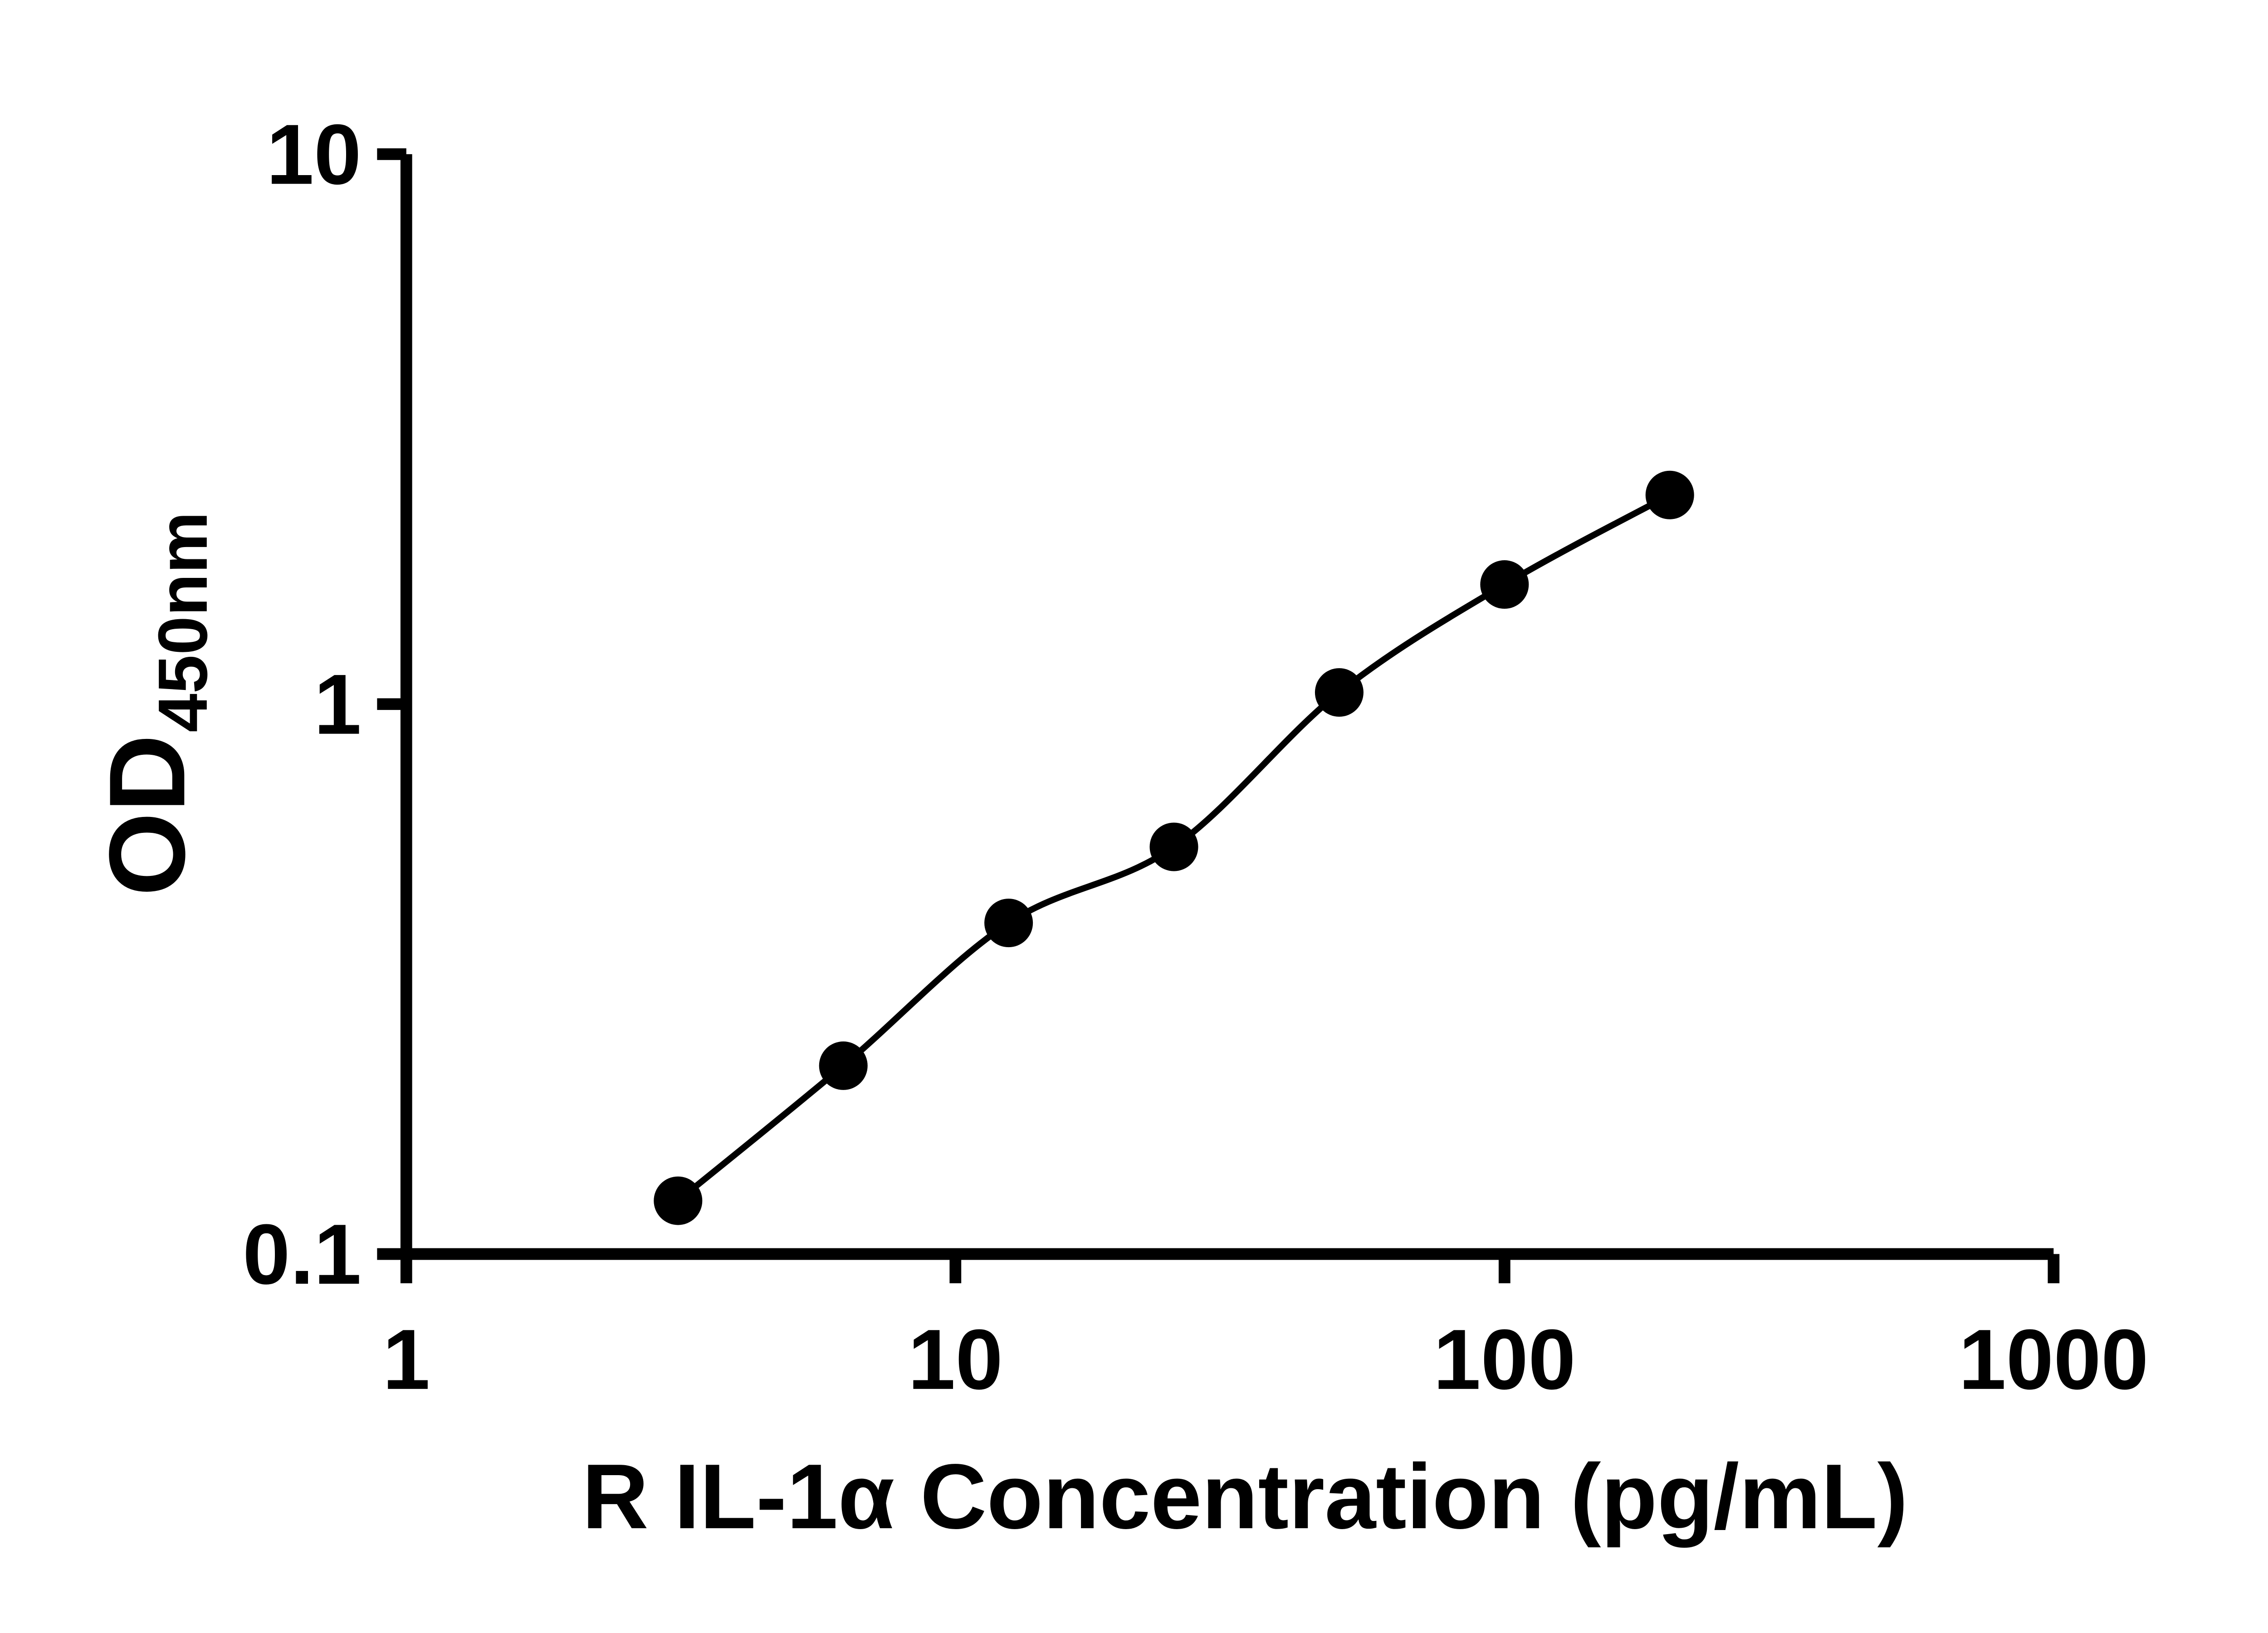  Describe the element at coordinates (147, 815) in the screenshot. I see `y-axis-title-main: OD` at that location.